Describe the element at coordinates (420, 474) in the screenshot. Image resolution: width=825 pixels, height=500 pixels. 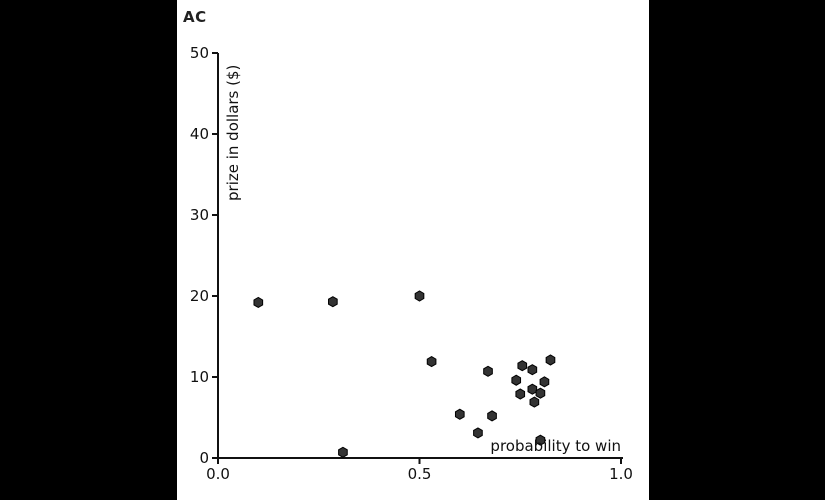
I see `x-tick-label: 0.5` at that location.